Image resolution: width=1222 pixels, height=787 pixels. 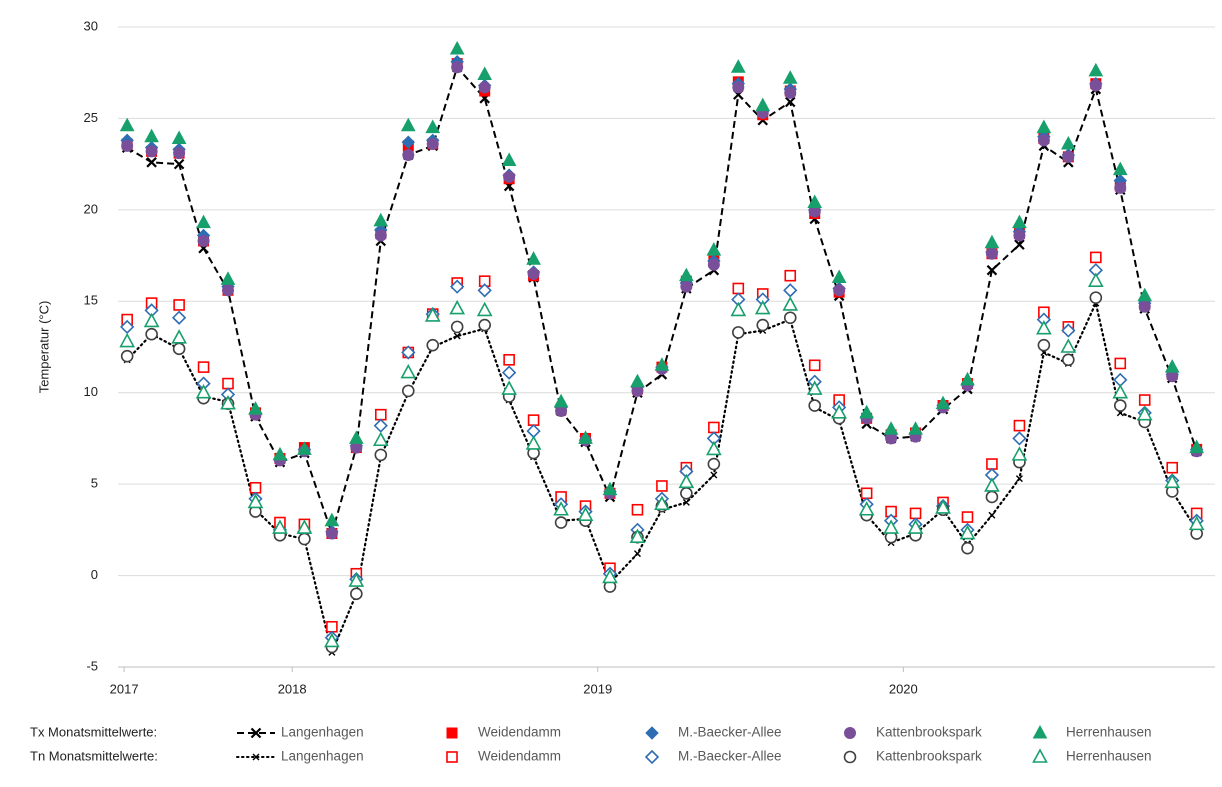 I want to click on legend-label: M.-Baecker-Allee, so click(x=730, y=732).